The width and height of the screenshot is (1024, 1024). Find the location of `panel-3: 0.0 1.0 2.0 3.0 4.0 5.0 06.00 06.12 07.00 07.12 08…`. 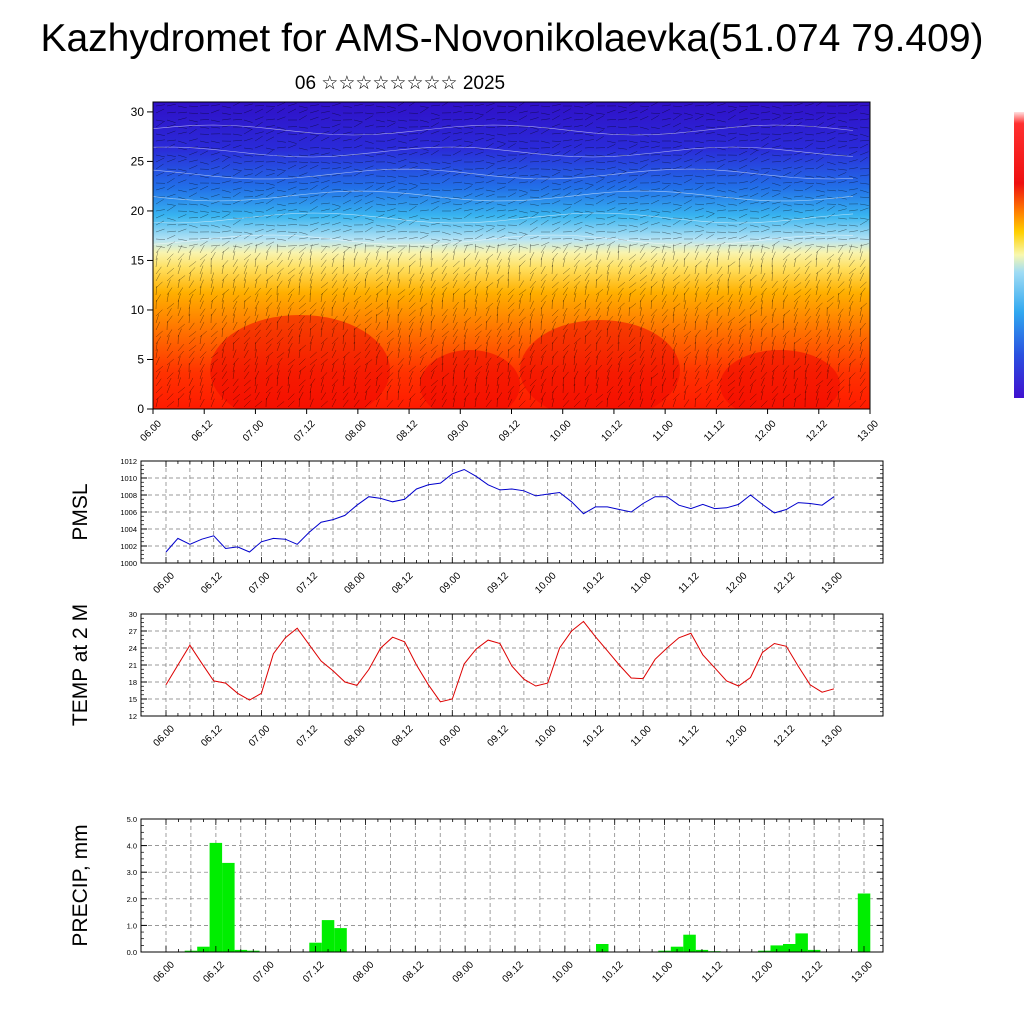

panel-3: 0.0 1.0 2.0 3.0 4.0 5.0 06.00 06.12 07.00 07.12 08… is located at coordinates (476, 900).